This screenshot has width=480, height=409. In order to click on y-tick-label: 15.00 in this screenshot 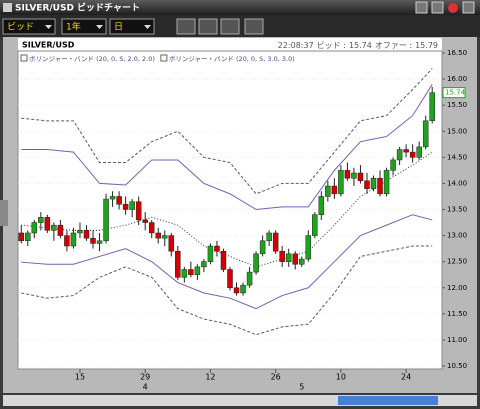, I will do `click(457, 131)`.